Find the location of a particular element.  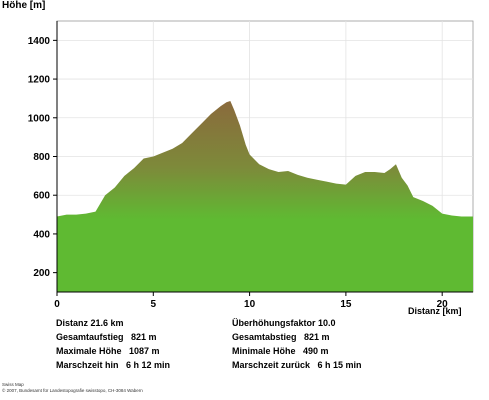

stat-distanz: Distanz 21.6 km is located at coordinates (90, 323).